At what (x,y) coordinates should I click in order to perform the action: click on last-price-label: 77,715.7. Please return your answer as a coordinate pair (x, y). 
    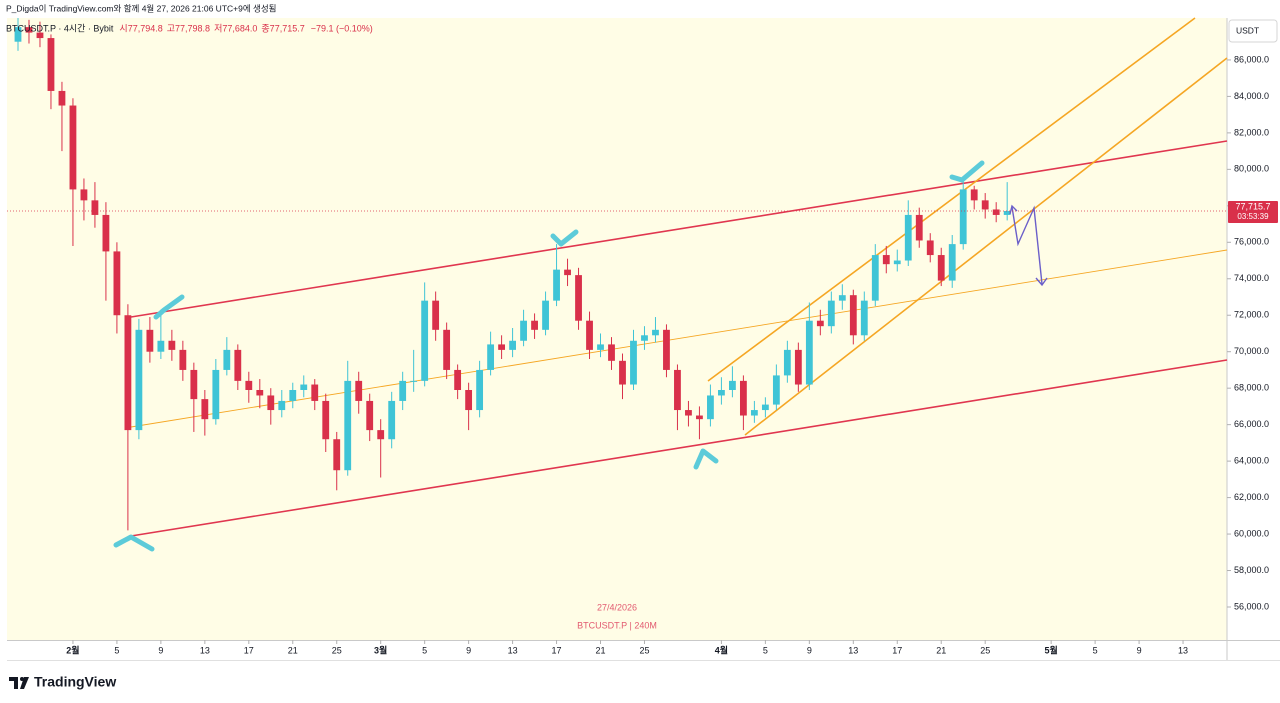
    Looking at the image, I should click on (1252, 206).